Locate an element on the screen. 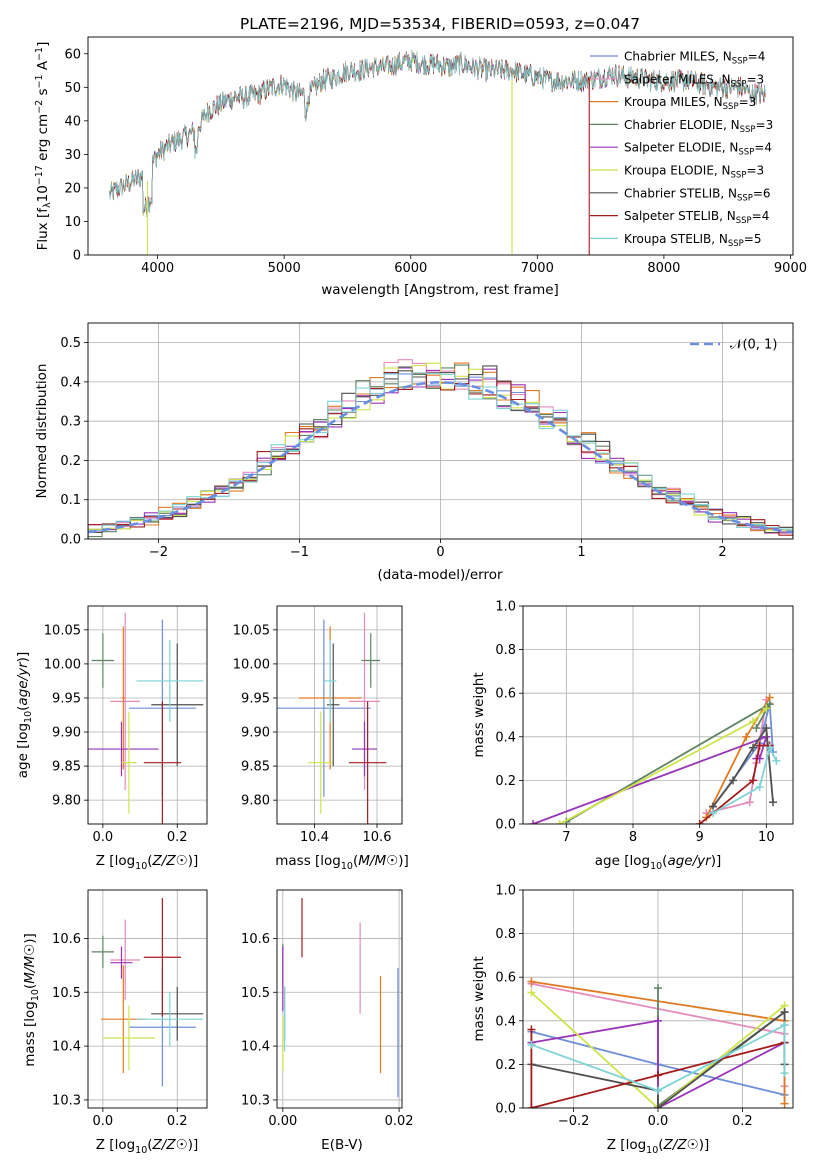 The width and height of the screenshot is (819, 1170). residuals-plot-area is located at coordinates (440, 449).